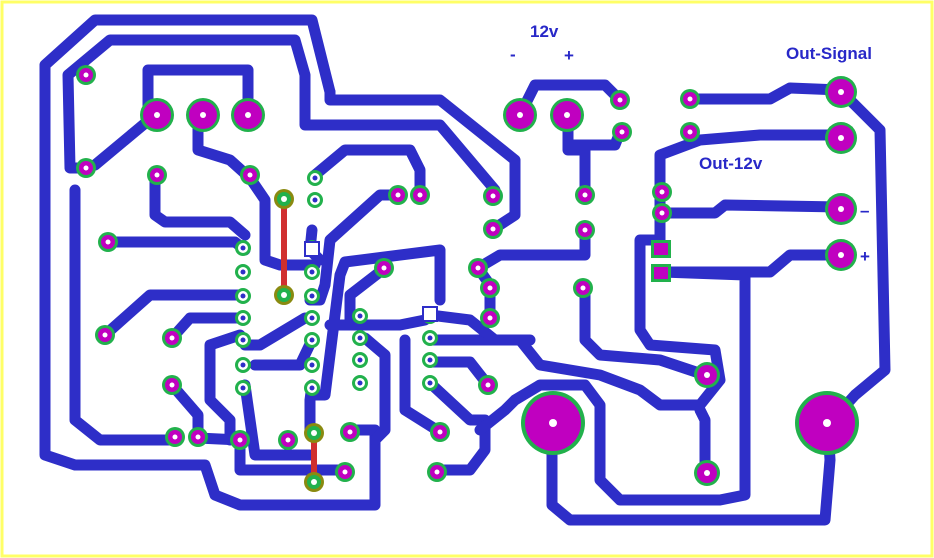 The width and height of the screenshot is (934, 558). Describe the element at coordinates (569, 55) in the screenshot. I see `supply-plus-label: +` at that location.